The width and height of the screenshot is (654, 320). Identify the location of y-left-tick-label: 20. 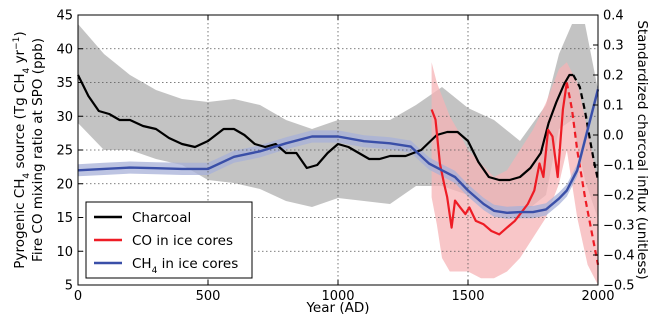
(64, 184).